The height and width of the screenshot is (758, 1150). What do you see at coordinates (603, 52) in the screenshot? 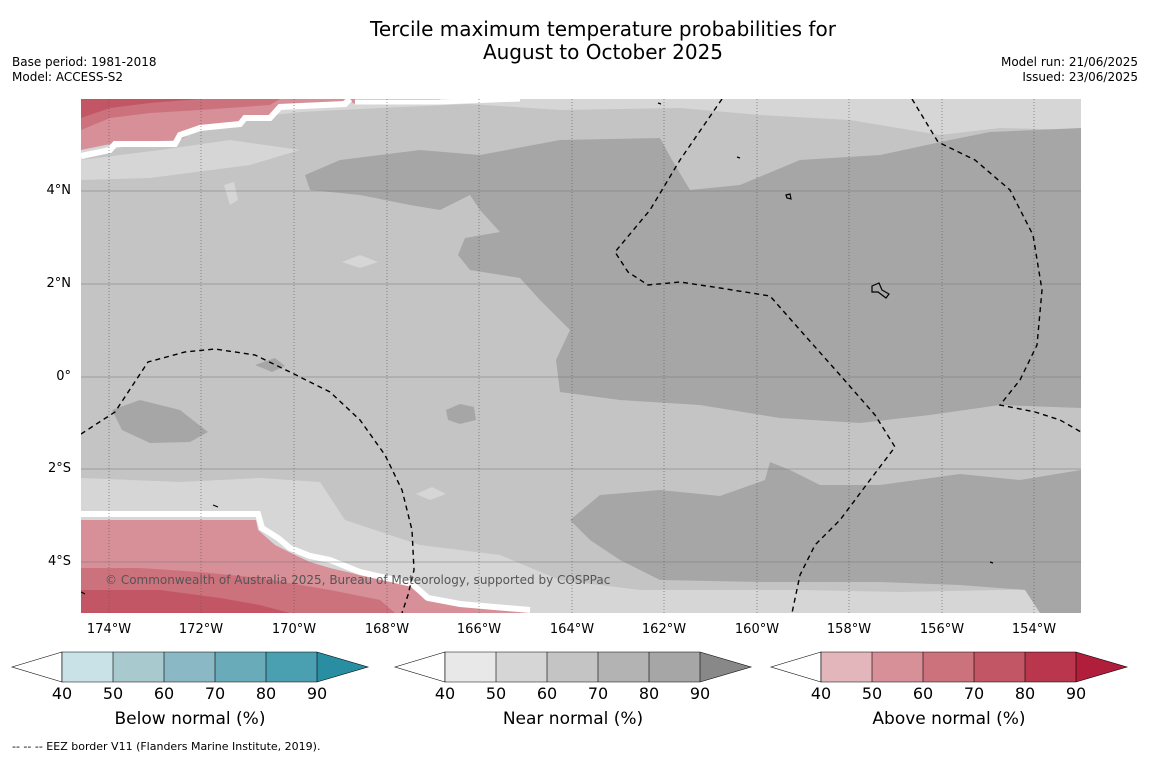
I see `title-line-2: August to October 2025` at bounding box center [603, 52].